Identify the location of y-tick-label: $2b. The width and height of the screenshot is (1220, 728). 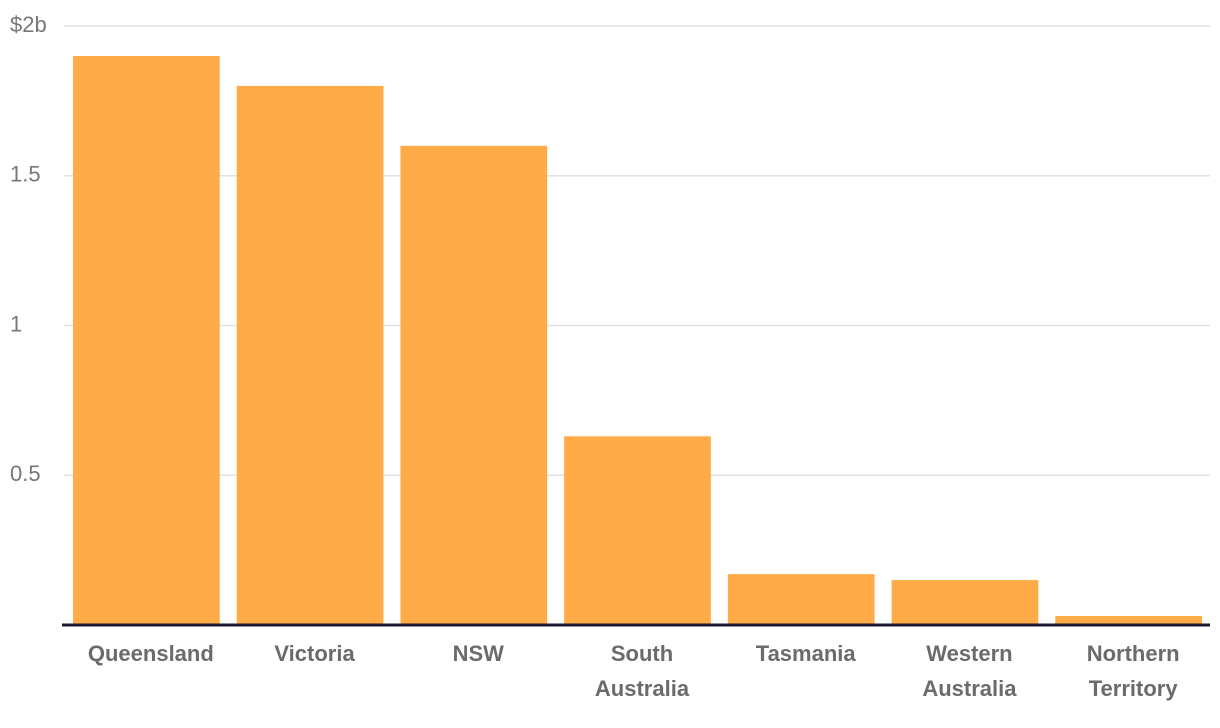
(28, 24).